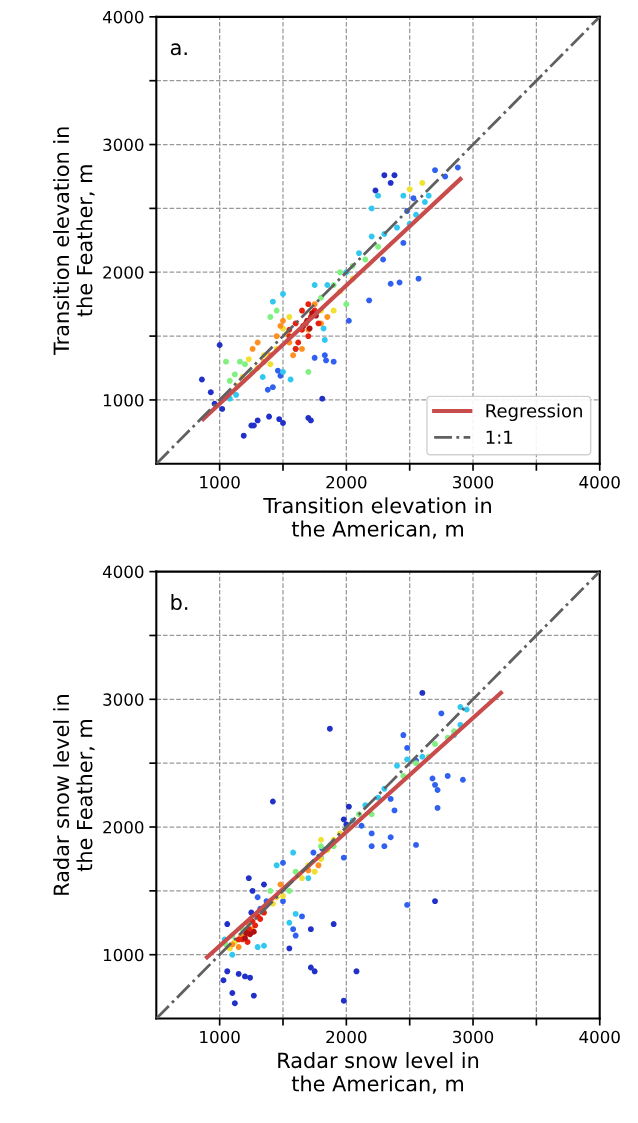  What do you see at coordinates (378, 1073) in the screenshot?
I see `x-axis-title: Radar snow level in the American, m` at bounding box center [378, 1073].